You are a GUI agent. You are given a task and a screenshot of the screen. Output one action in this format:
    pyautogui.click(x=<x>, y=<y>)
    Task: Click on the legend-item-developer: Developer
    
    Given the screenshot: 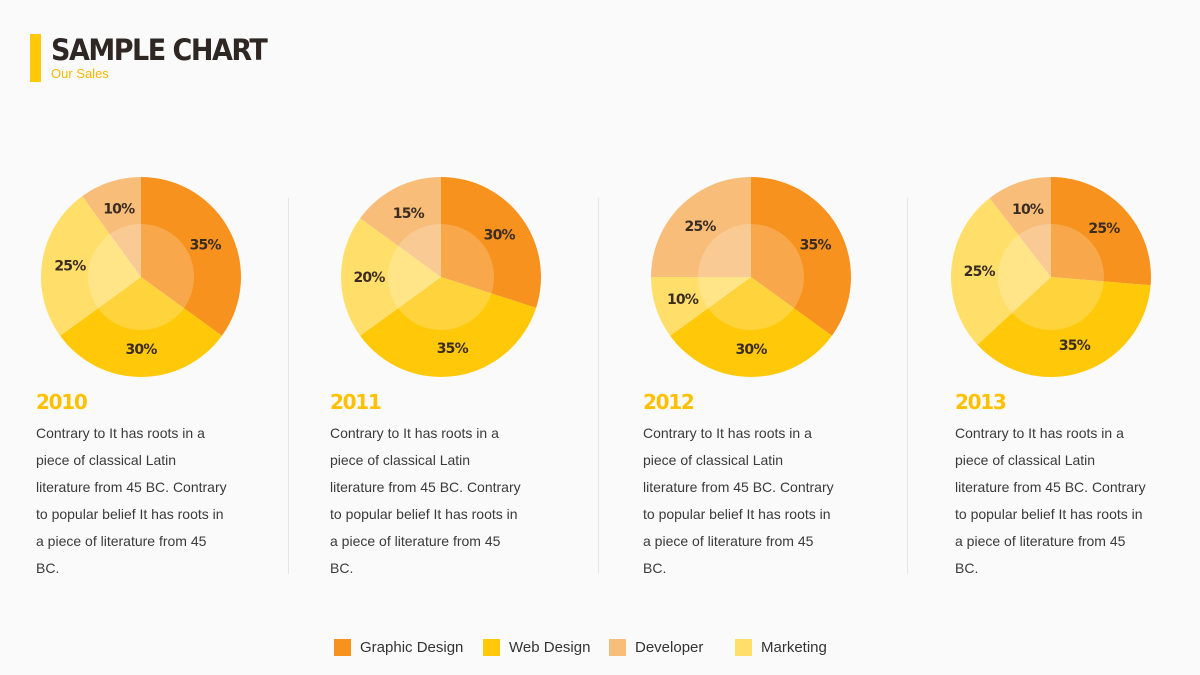 What is the action you would take?
    pyautogui.click(x=656, y=647)
    